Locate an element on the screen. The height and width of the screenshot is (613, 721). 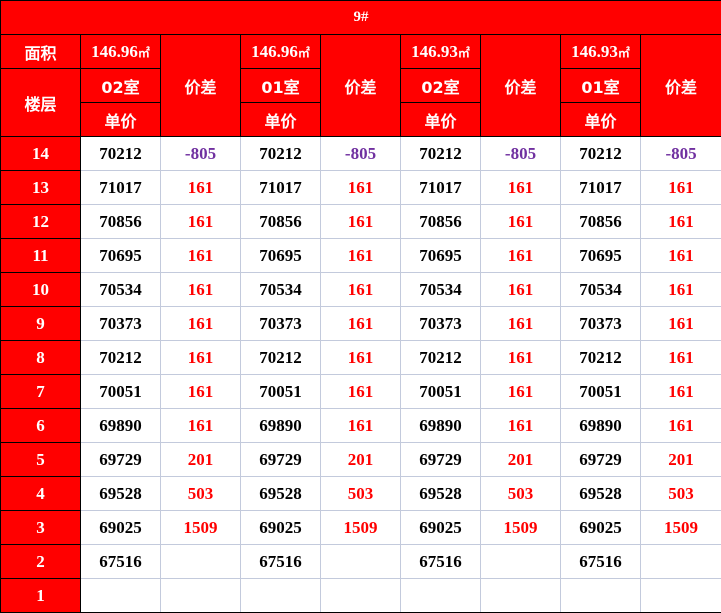
table-row: 2 67516 67516 67516 67516 is located at coordinates (360, 561).